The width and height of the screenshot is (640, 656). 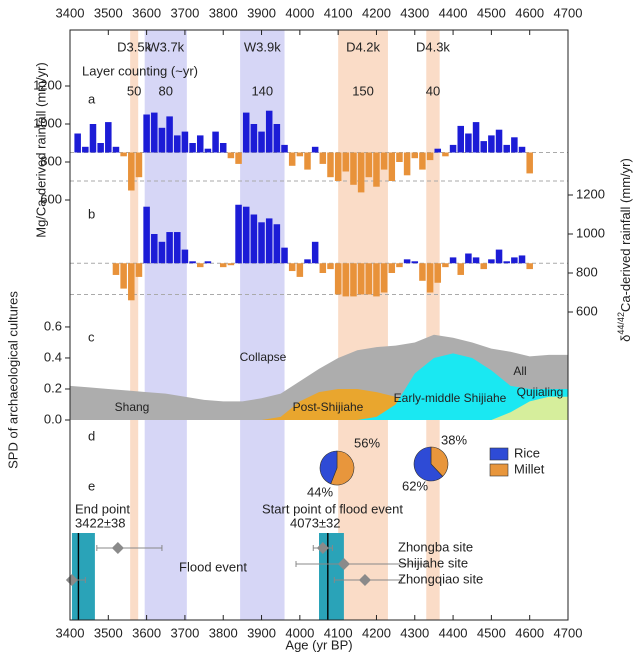 What do you see at coordinates (134, 325) in the screenshot?
I see `climate-band` at bounding box center [134, 325].